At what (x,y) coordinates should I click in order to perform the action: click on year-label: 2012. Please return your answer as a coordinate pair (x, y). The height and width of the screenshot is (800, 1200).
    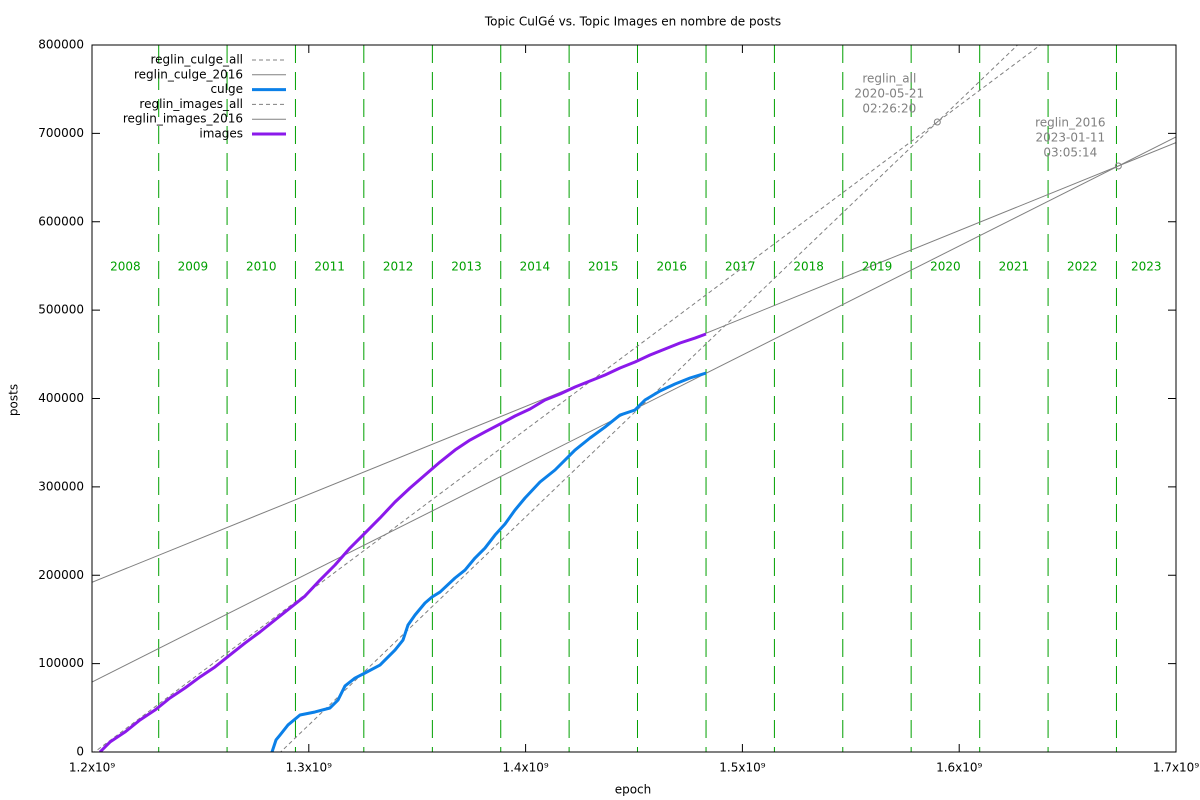
    Looking at the image, I should click on (398, 267).